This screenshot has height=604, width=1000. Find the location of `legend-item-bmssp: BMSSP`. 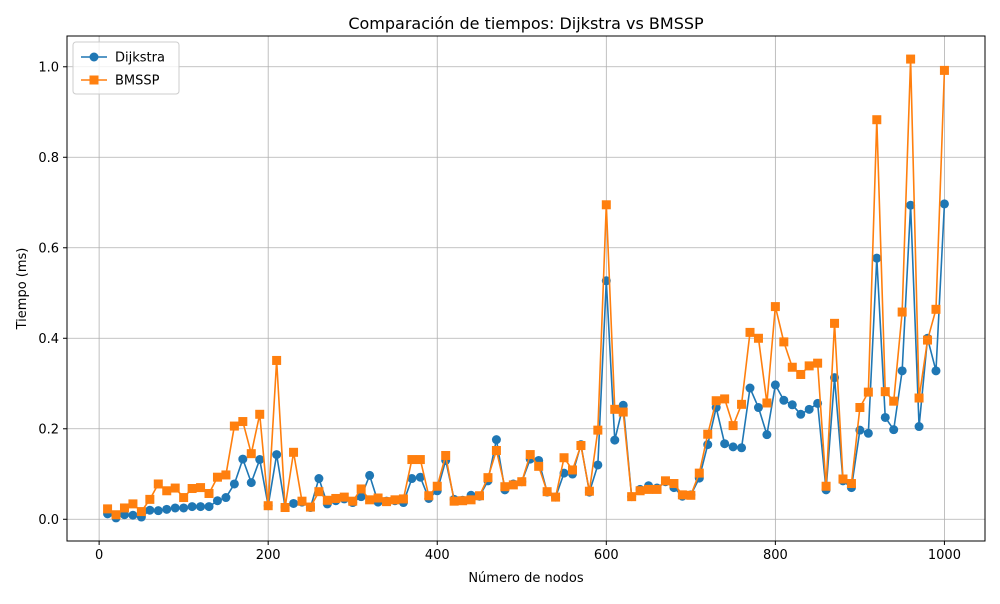

legend-item-bmssp: BMSSP is located at coordinates (120, 81).